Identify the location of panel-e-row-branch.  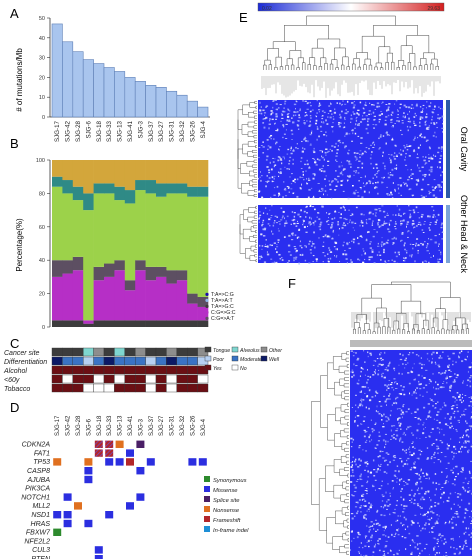
(255, 236).